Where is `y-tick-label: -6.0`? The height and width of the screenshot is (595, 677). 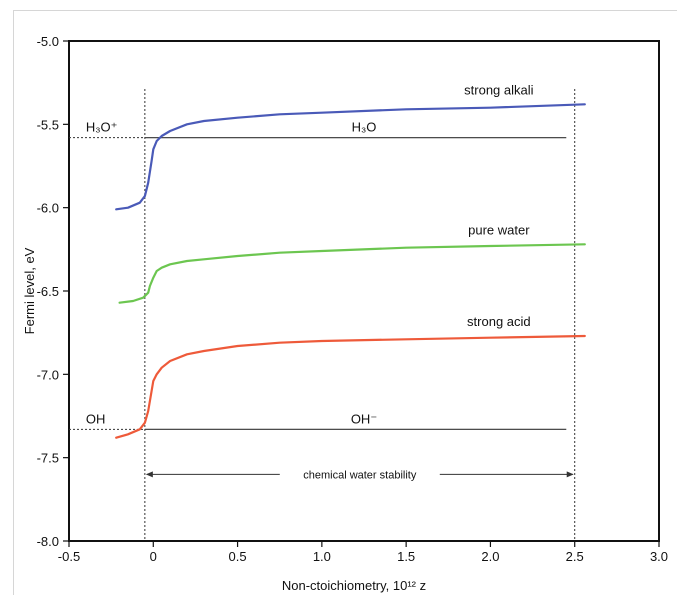
y-tick-label: -6.0 is located at coordinates (48, 208).